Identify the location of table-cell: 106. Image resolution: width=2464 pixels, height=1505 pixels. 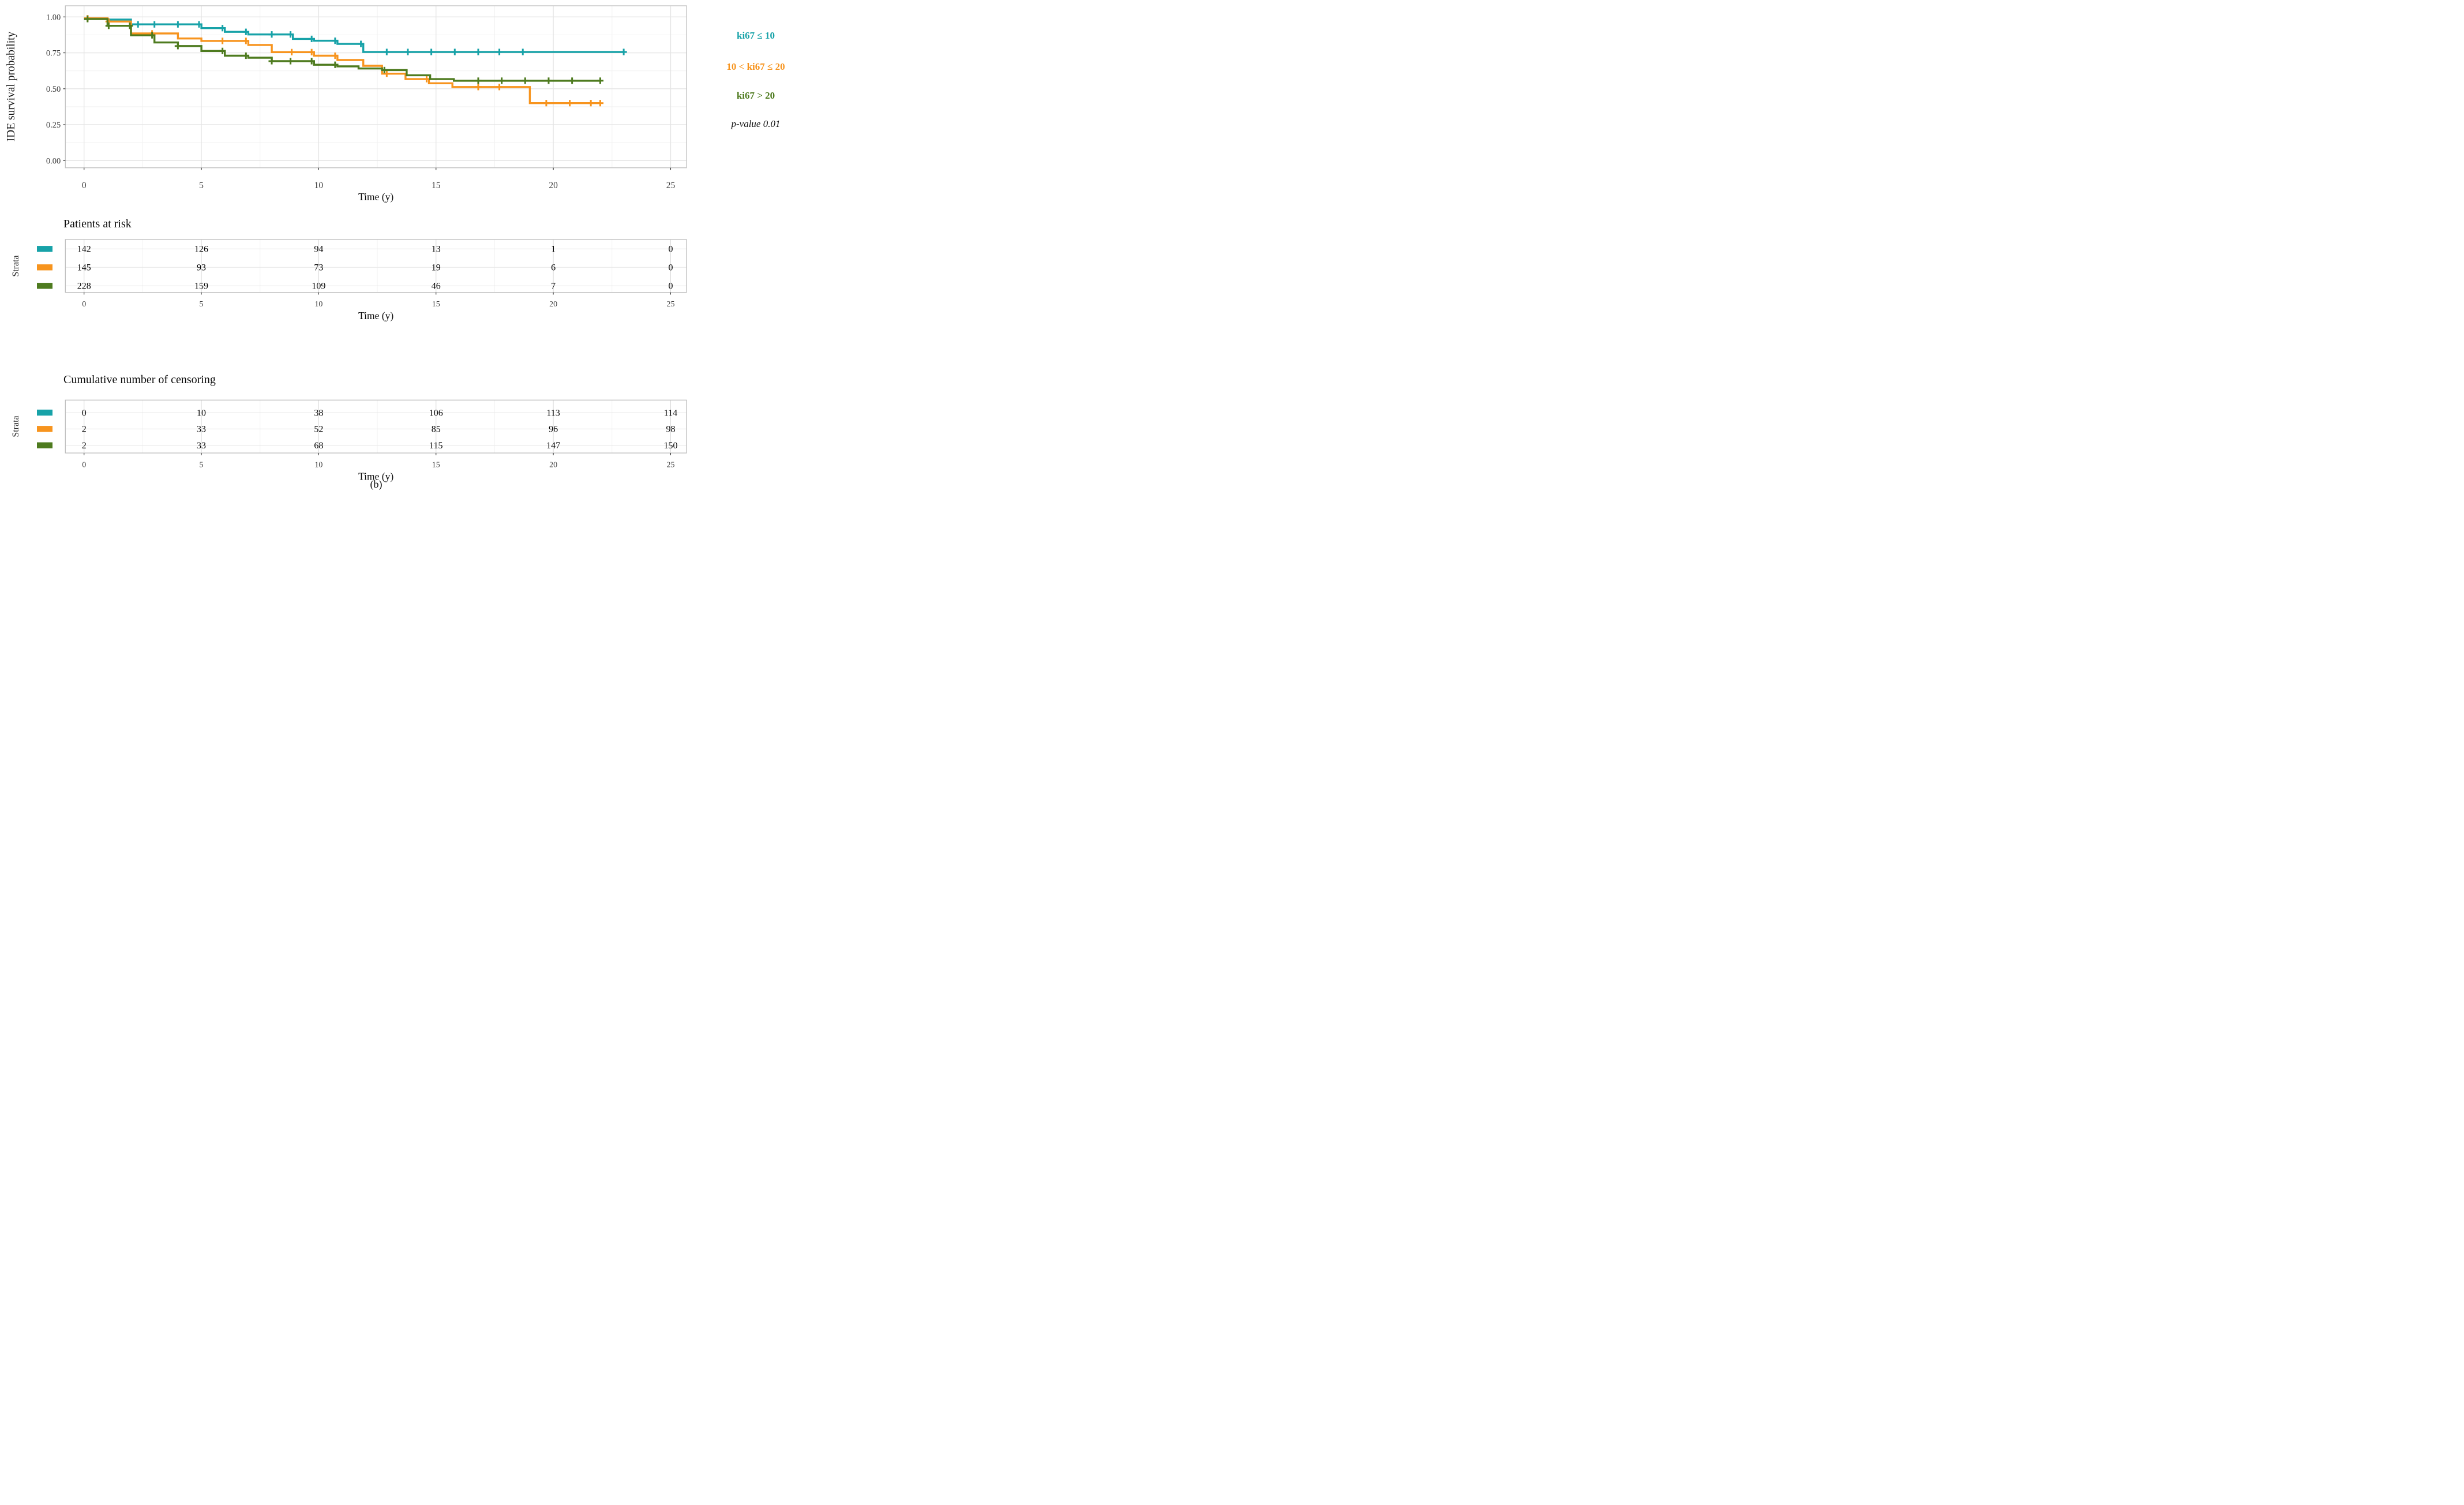
(436, 413).